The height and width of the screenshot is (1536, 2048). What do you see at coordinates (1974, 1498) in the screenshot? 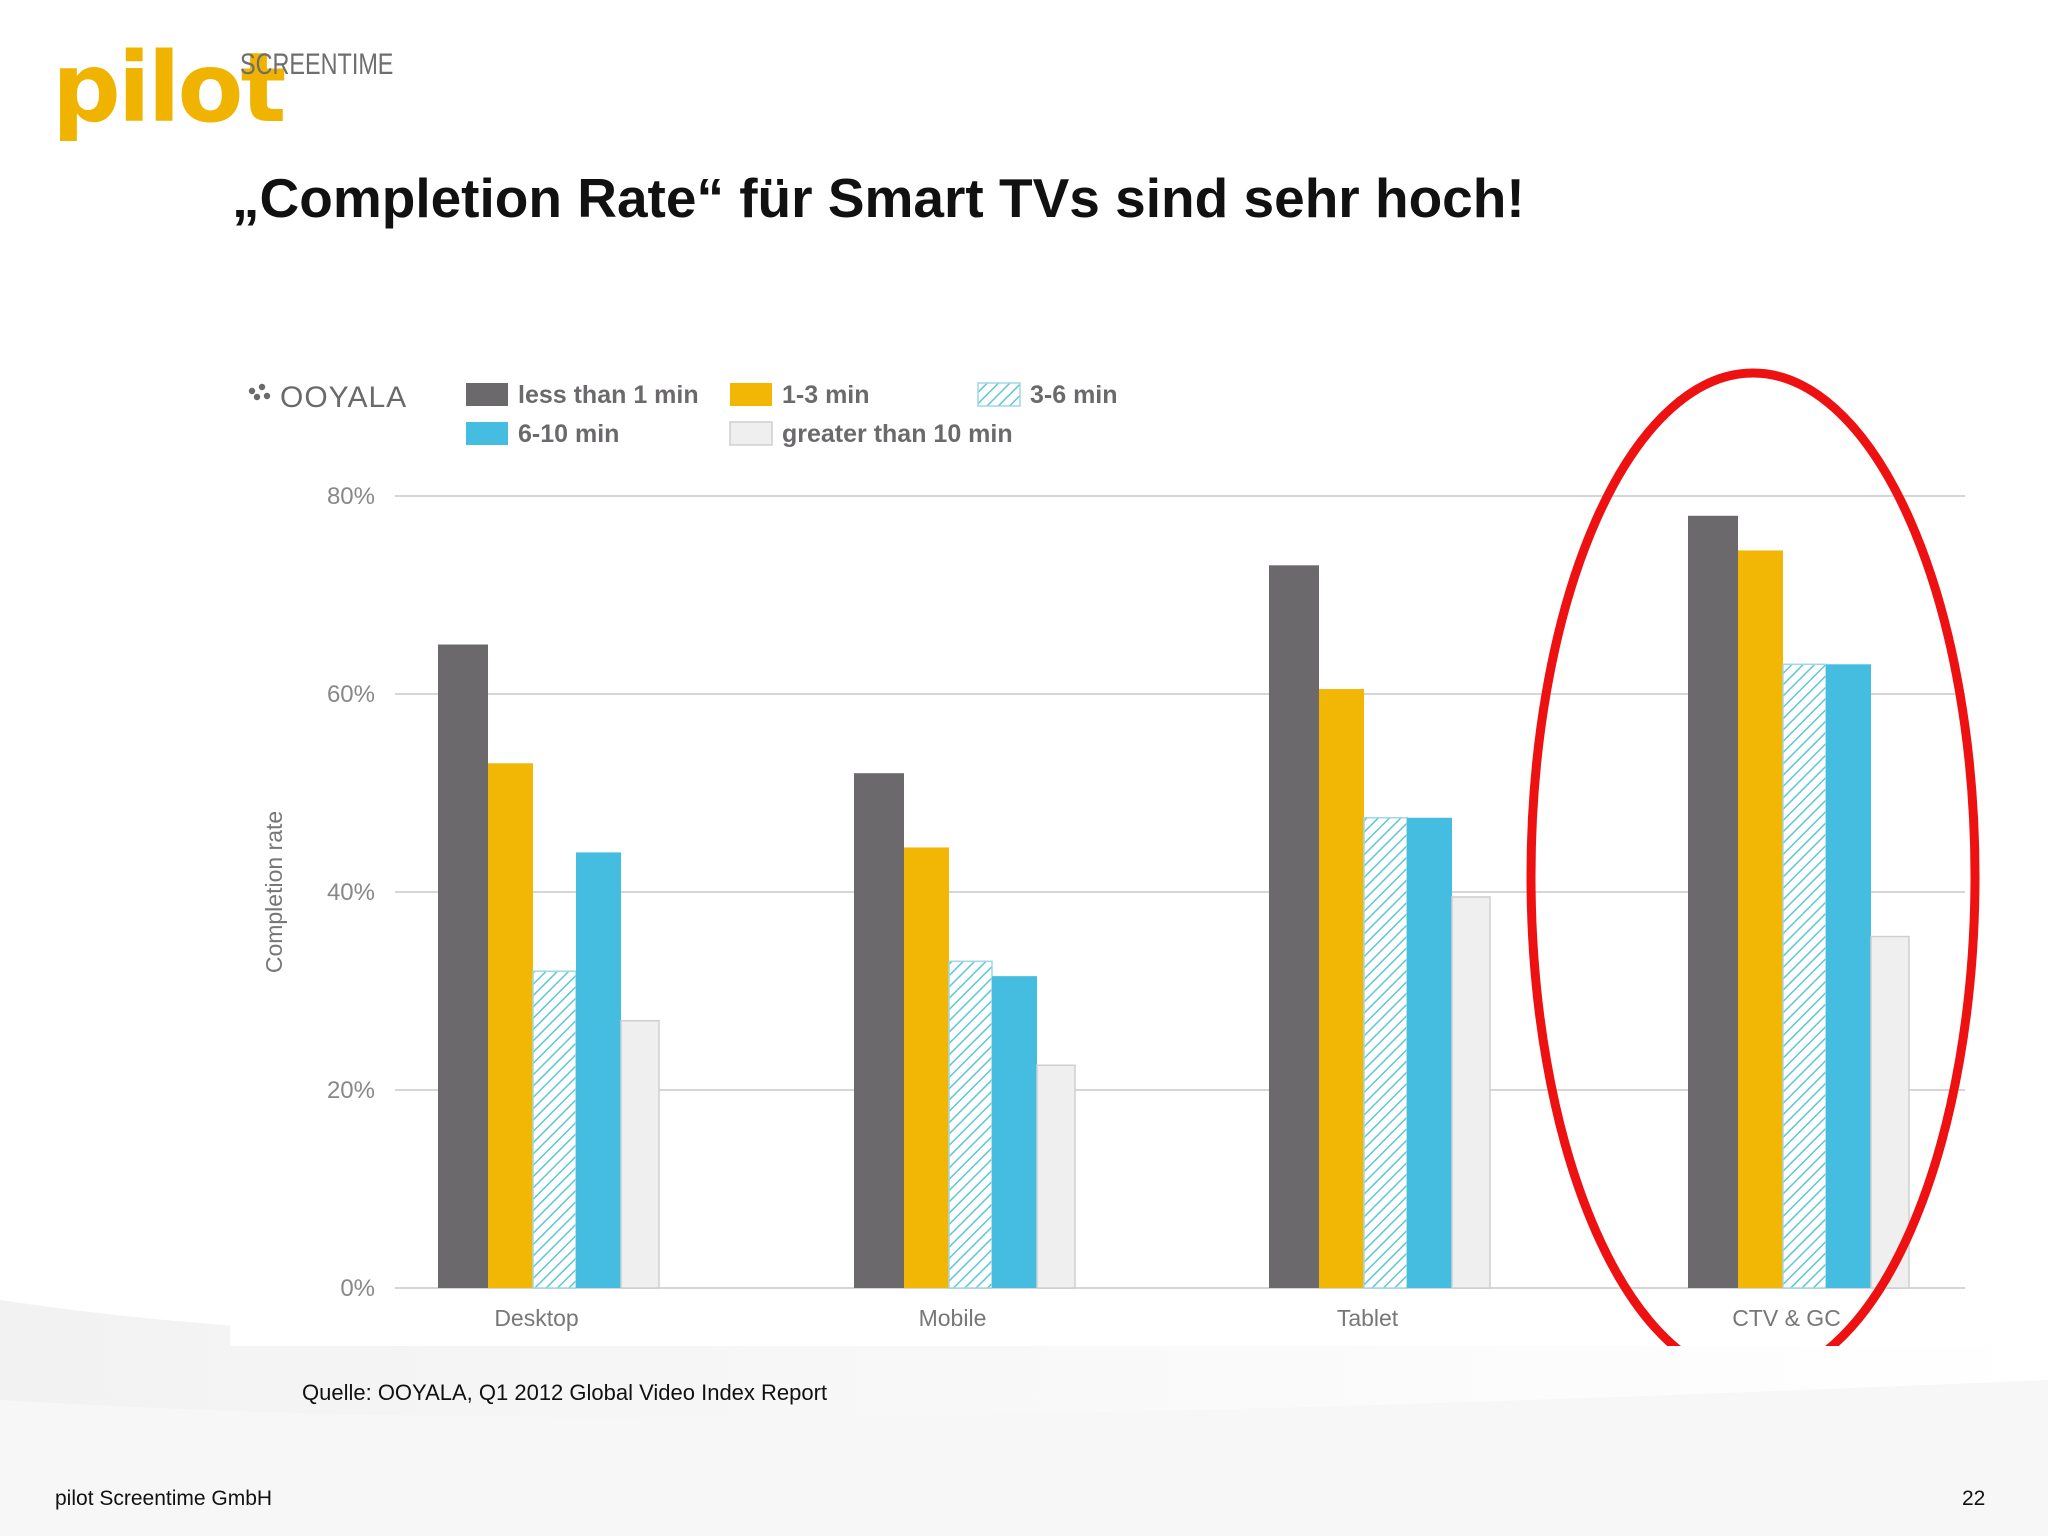
I see `page-number: 22` at bounding box center [1974, 1498].